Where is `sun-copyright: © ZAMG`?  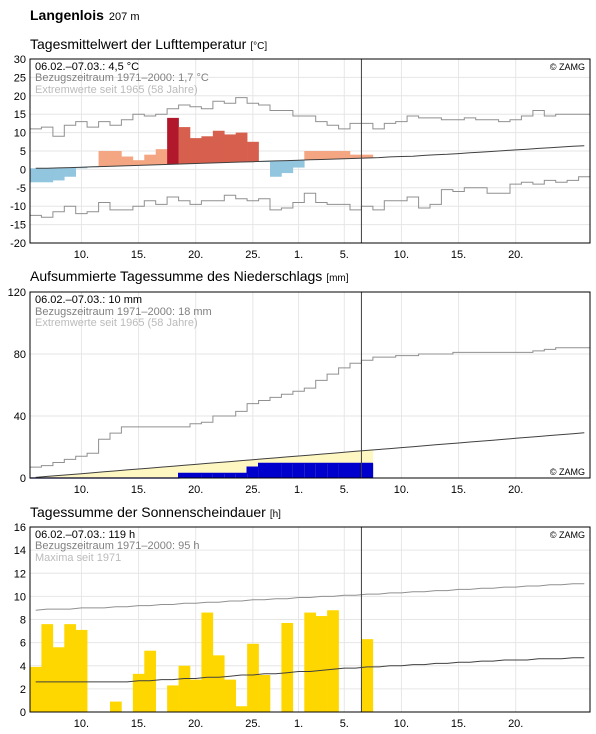
sun-copyright: © ZAMG is located at coordinates (567, 535).